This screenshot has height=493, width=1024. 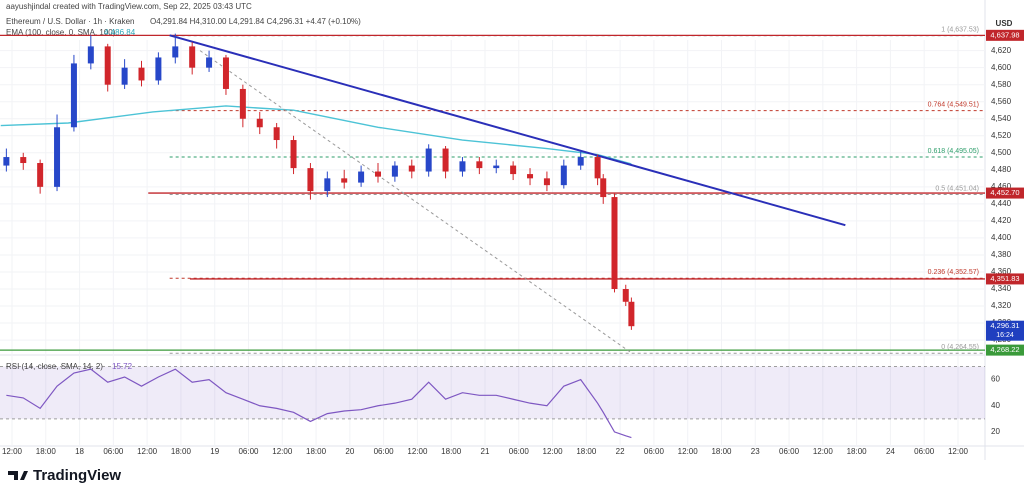 I want to click on x-tick-label: 20, so click(x=349, y=451).